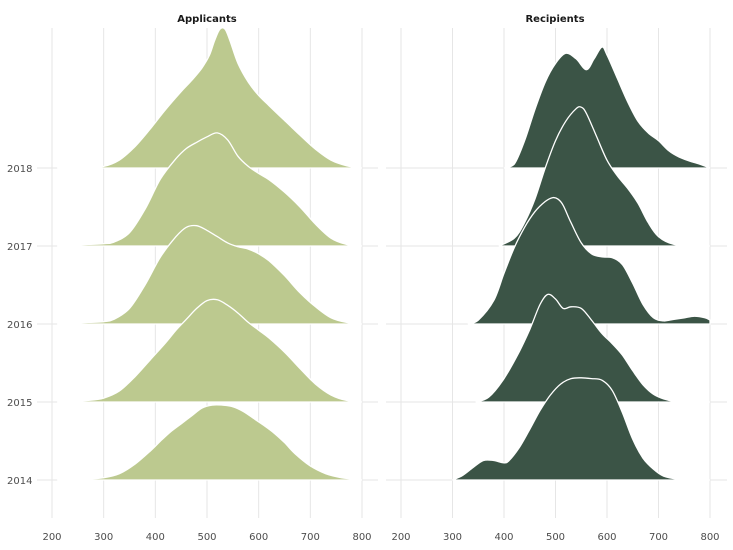 The width and height of the screenshot is (733, 550). What do you see at coordinates (210, 274) in the screenshot?
I see `ridge-applicants-2016` at bounding box center [210, 274].